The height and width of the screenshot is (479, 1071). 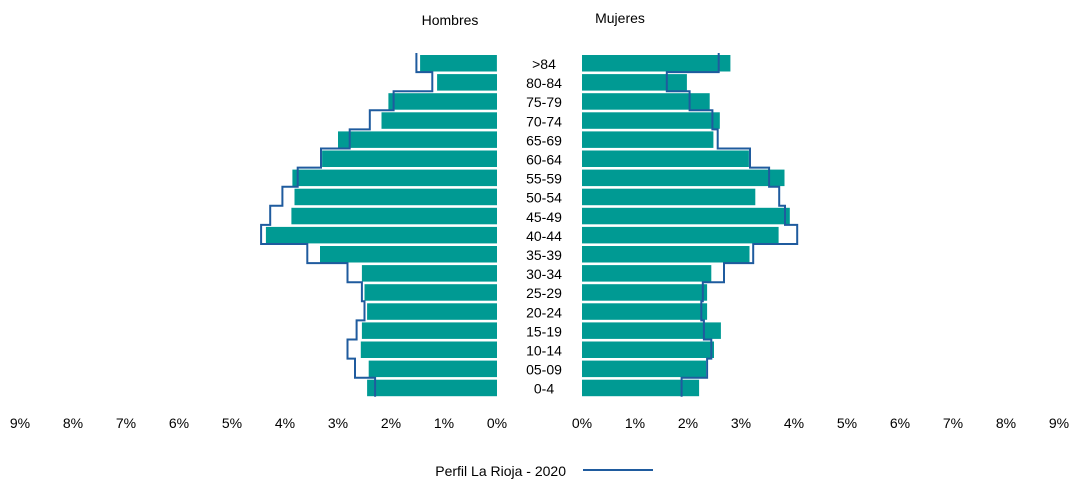 What do you see at coordinates (544, 389) in the screenshot?
I see `category-label-18: 0-4` at bounding box center [544, 389].